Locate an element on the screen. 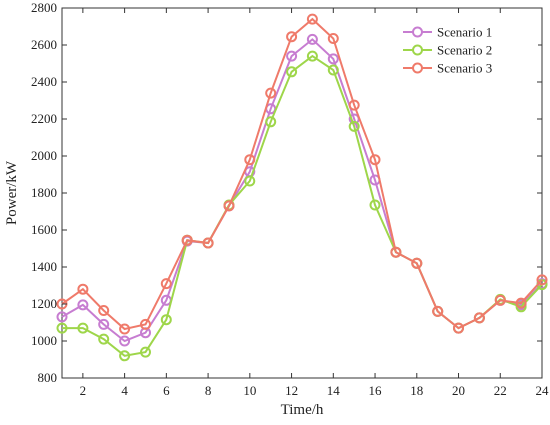 The height and width of the screenshot is (425, 550). legend-entry: Scenario 3 is located at coordinates (447, 68).